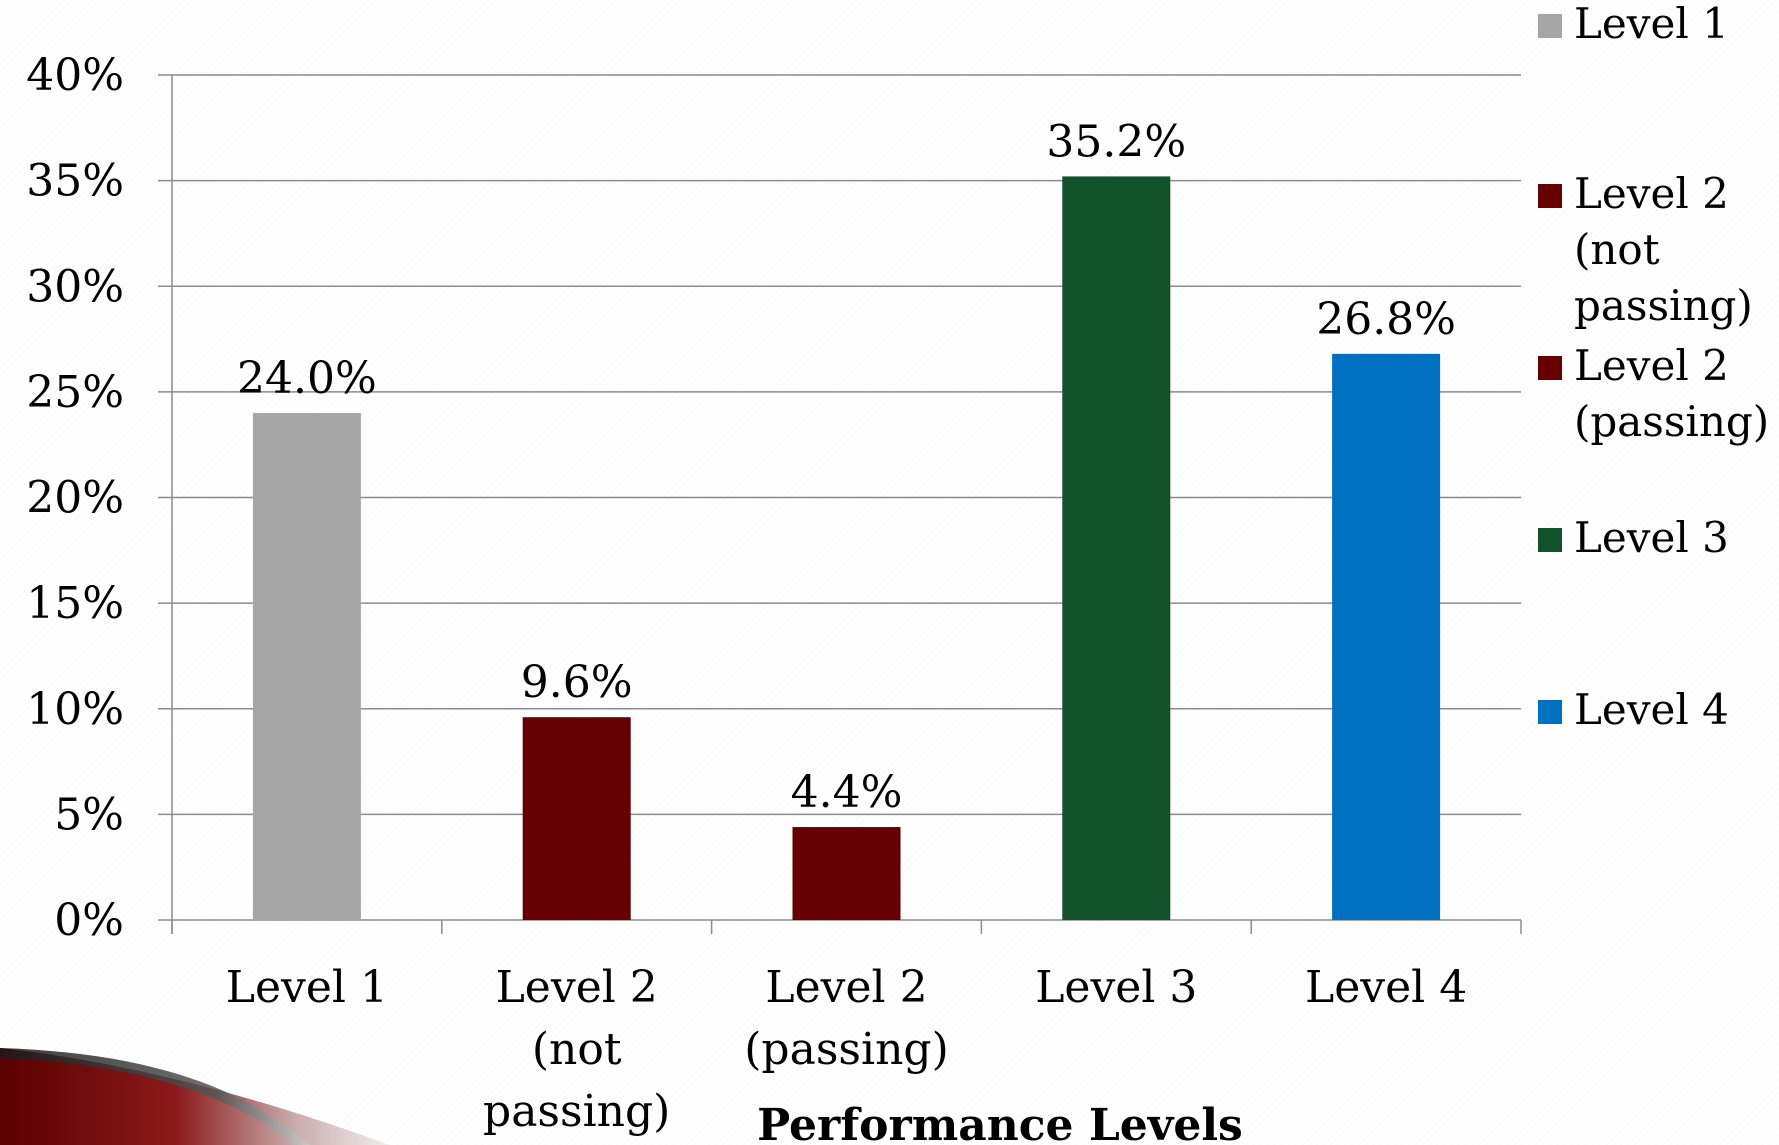 The width and height of the screenshot is (1779, 1145). Describe the element at coordinates (89, 920) in the screenshot. I see `y-tick-label: 0%` at that location.